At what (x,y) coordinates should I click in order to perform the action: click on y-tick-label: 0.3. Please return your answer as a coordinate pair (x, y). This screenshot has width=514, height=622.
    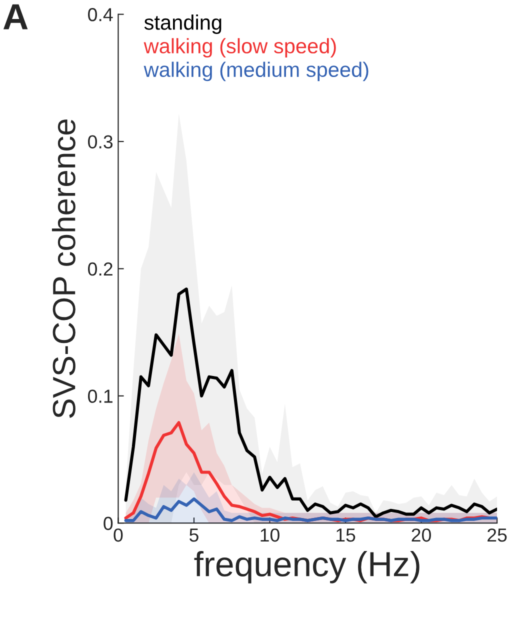
    Looking at the image, I should click on (100, 141).